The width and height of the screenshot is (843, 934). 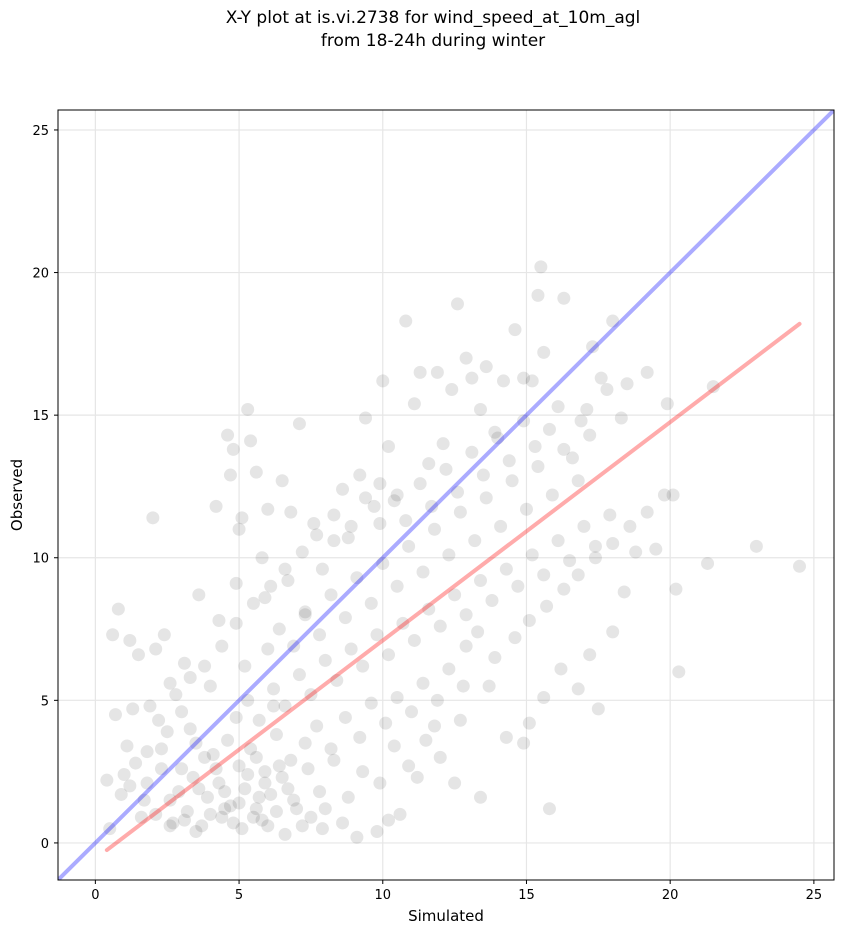 What do you see at coordinates (40, 416) in the screenshot?
I see `y-tick-label: 15` at bounding box center [40, 416].